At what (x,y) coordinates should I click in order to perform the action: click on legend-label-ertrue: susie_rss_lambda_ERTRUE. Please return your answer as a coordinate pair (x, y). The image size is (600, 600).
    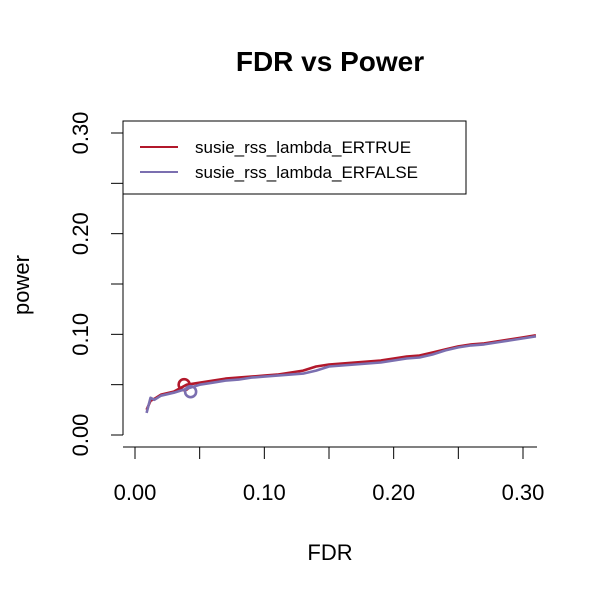
    Looking at the image, I should click on (303, 147).